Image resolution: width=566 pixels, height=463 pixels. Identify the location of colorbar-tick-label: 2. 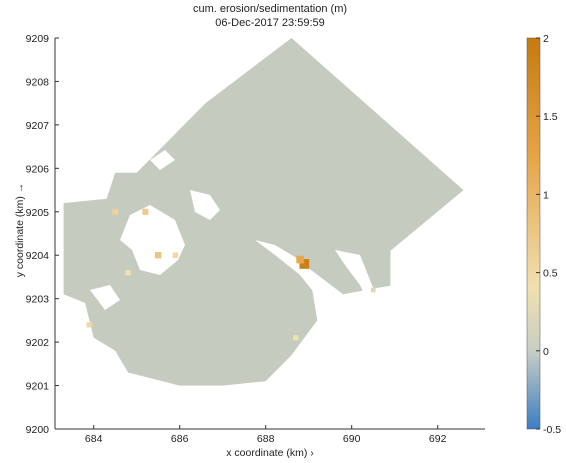
(546, 39).